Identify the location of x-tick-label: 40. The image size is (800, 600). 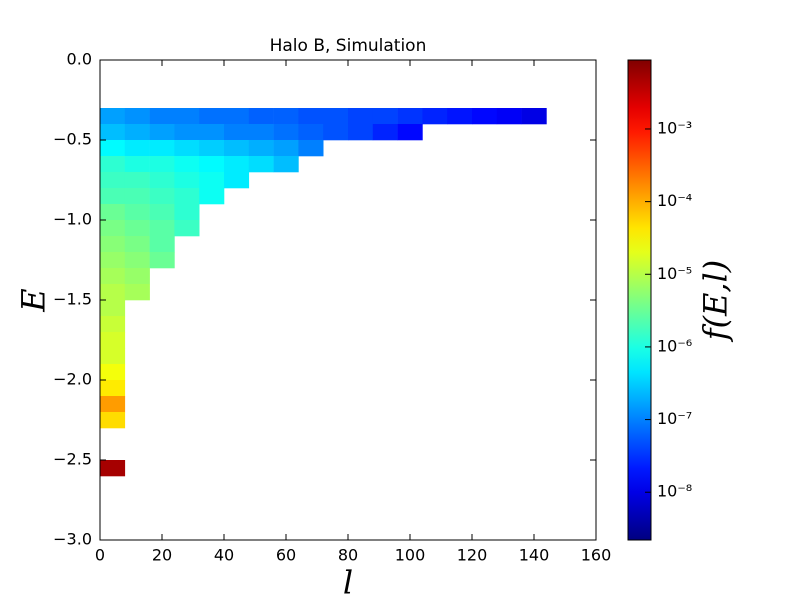
(224, 555).